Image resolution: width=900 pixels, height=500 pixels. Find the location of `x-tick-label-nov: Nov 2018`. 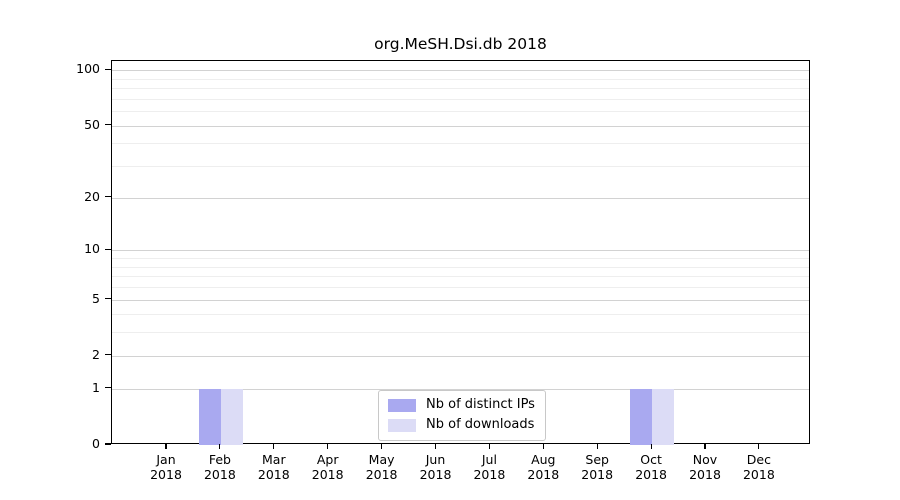

x-tick-label-nov: Nov 2018 is located at coordinates (705, 467).